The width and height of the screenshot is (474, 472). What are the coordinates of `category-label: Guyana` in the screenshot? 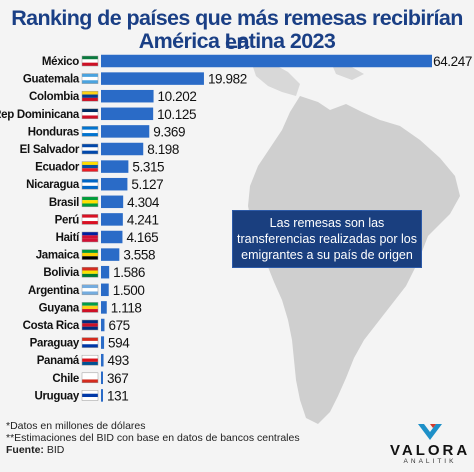 It's located at (59, 308).